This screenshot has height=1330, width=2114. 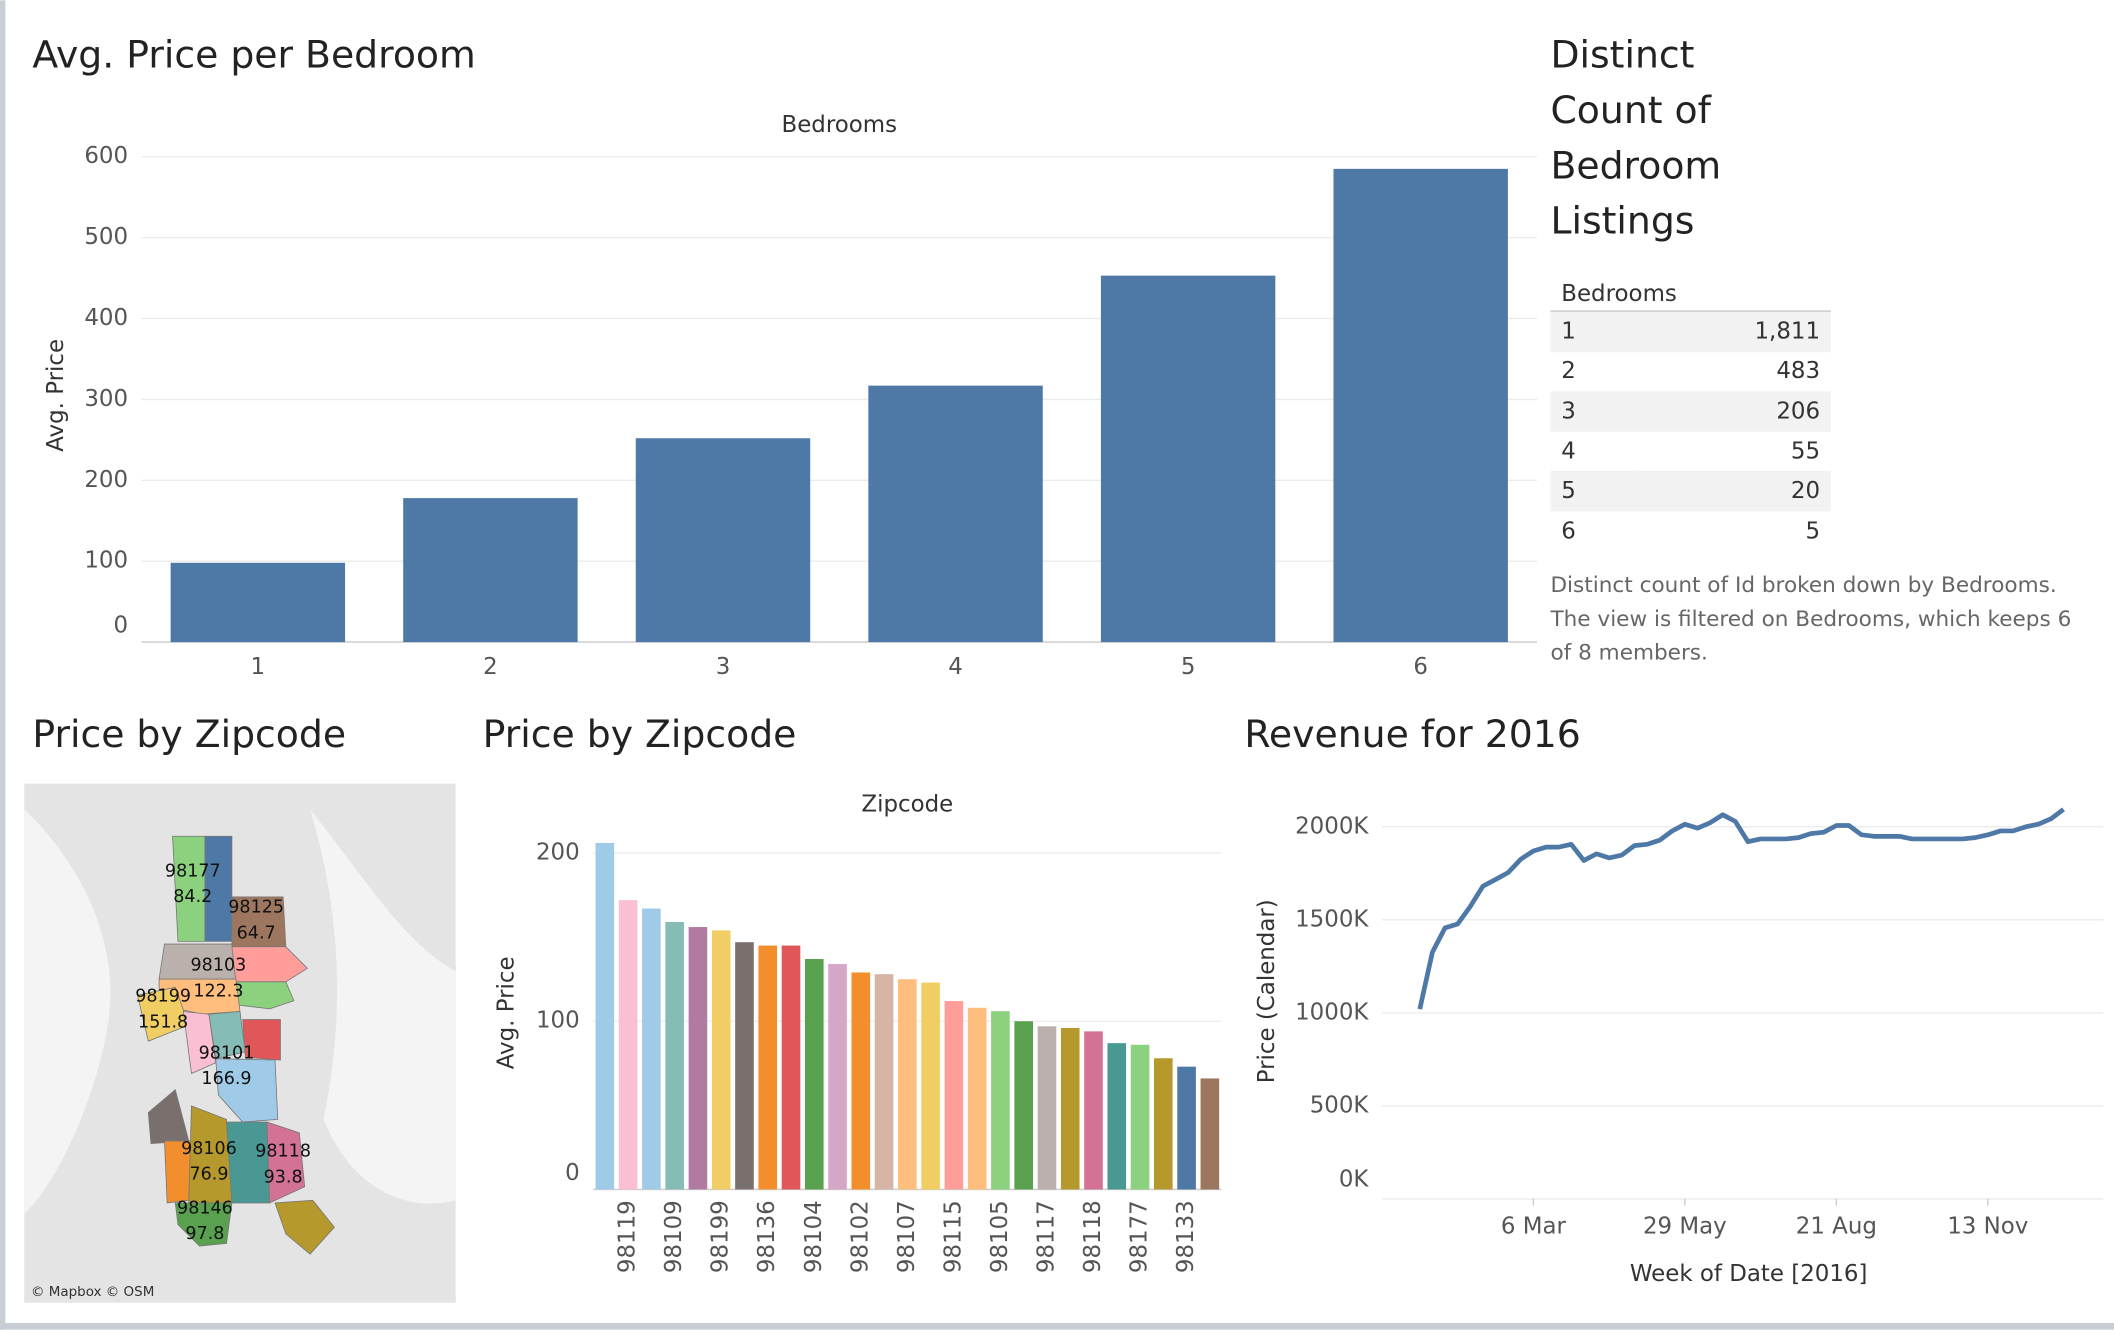 I want to click on y-tick-label: 600, so click(x=106, y=156).